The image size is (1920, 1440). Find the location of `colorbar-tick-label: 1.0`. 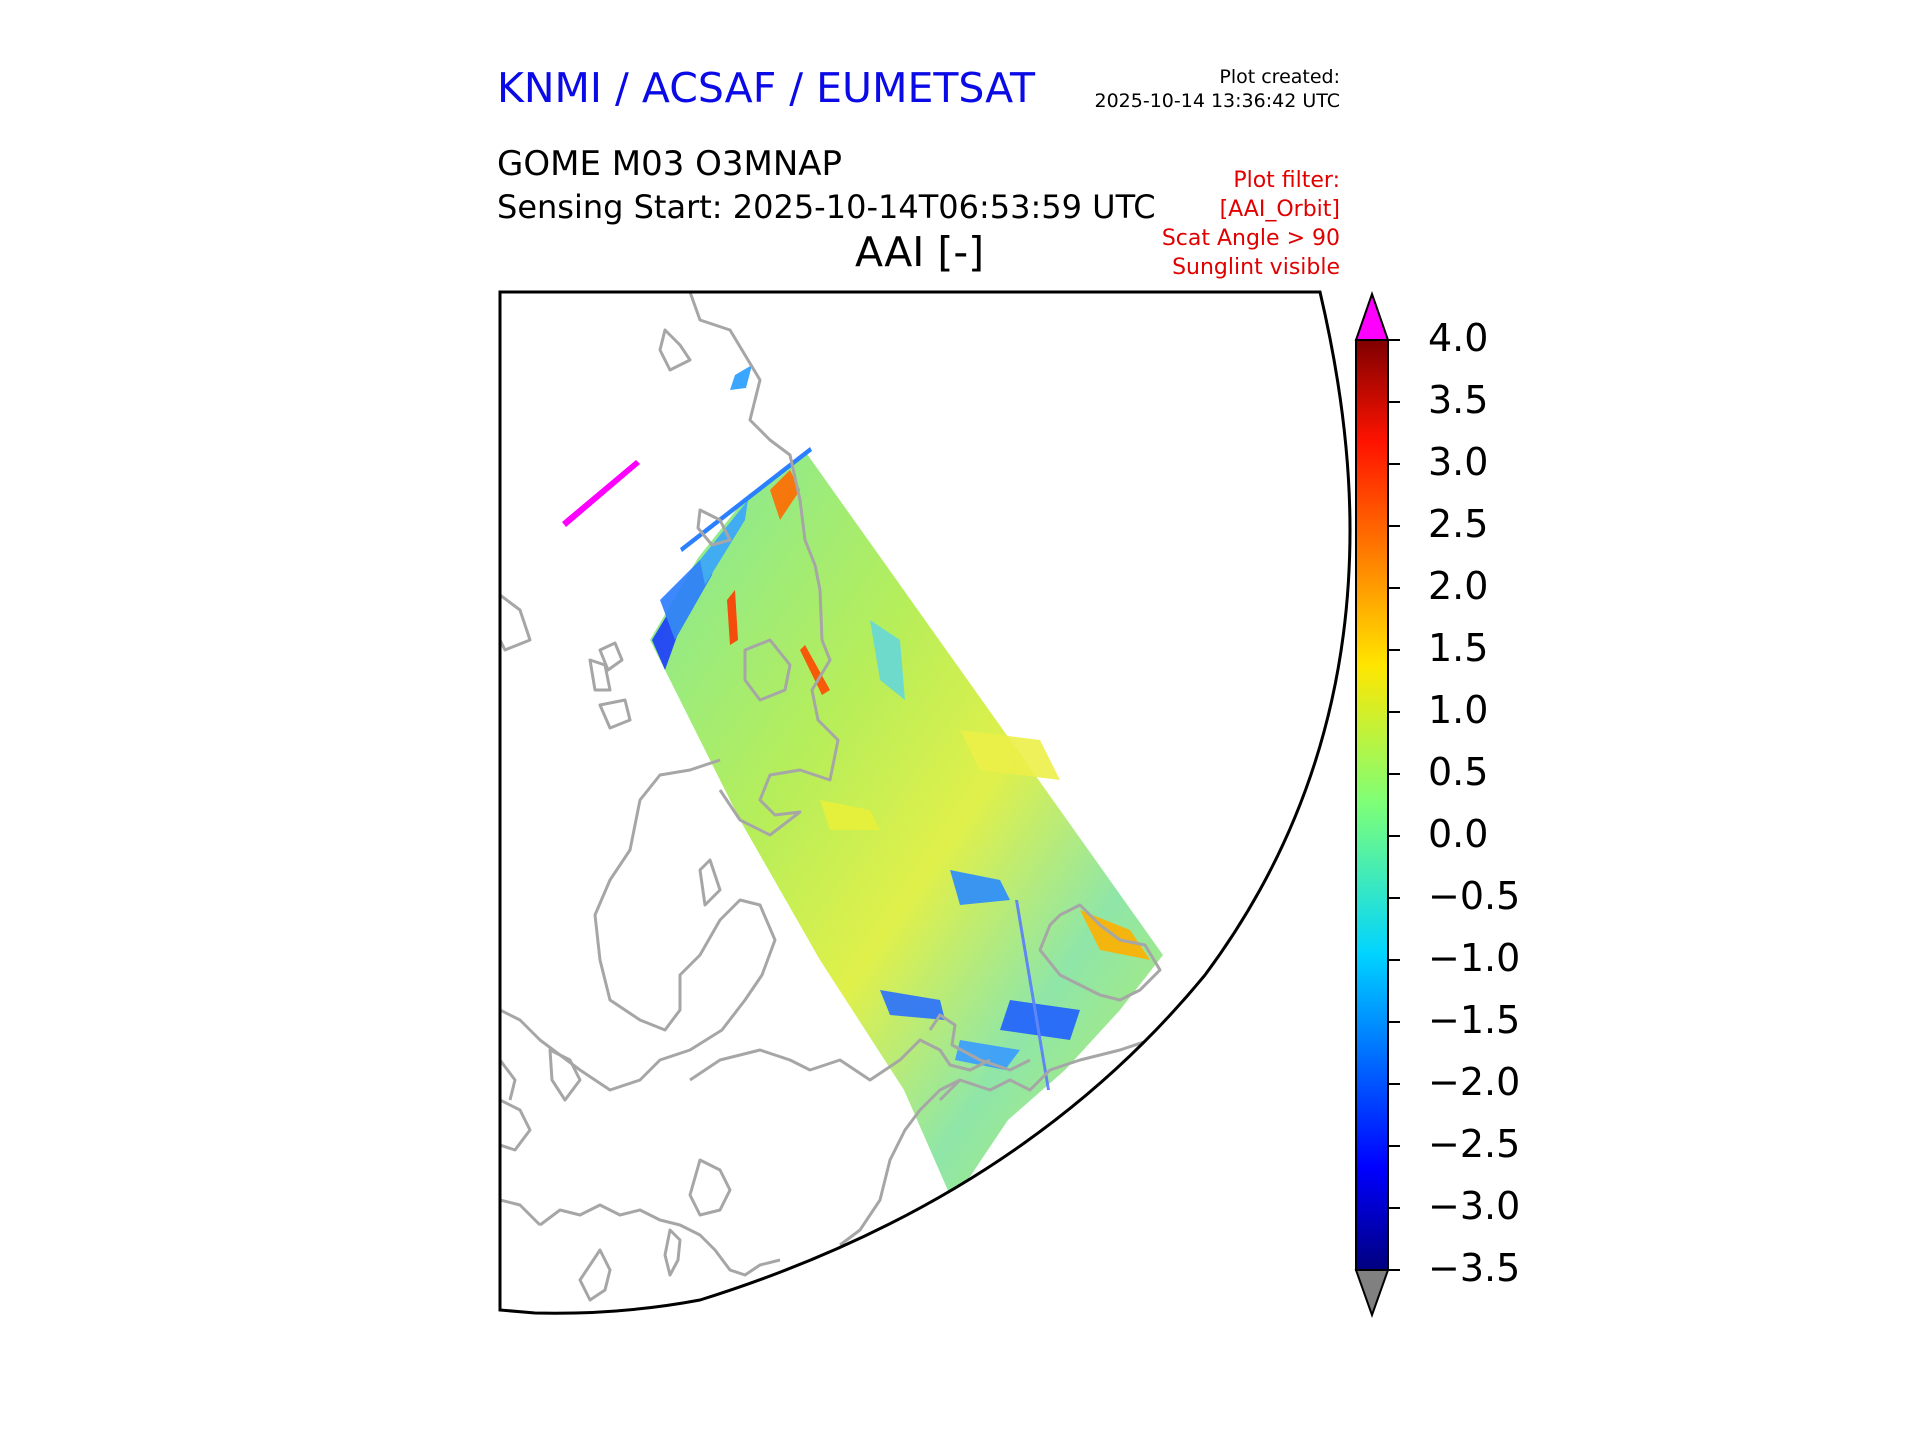

colorbar-tick-label: 1.0 is located at coordinates (1458, 710).